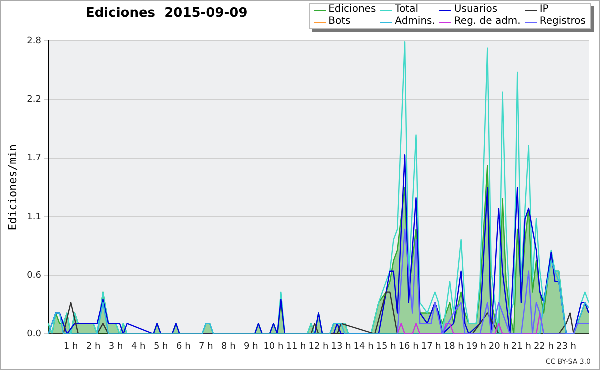 The width and height of the screenshot is (600, 370). What do you see at coordinates (34, 159) in the screenshot?
I see `y-tick-label: 1.7` at bounding box center [34, 159].